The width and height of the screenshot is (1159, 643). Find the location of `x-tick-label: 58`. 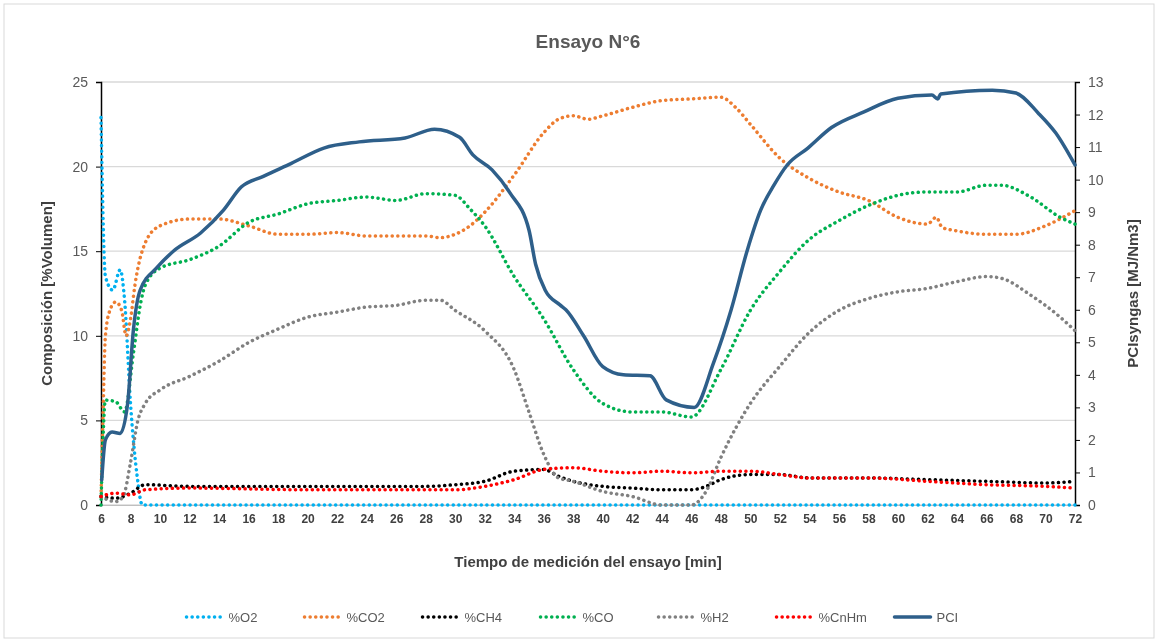

x-tick-label: 58 is located at coordinates (869, 518).